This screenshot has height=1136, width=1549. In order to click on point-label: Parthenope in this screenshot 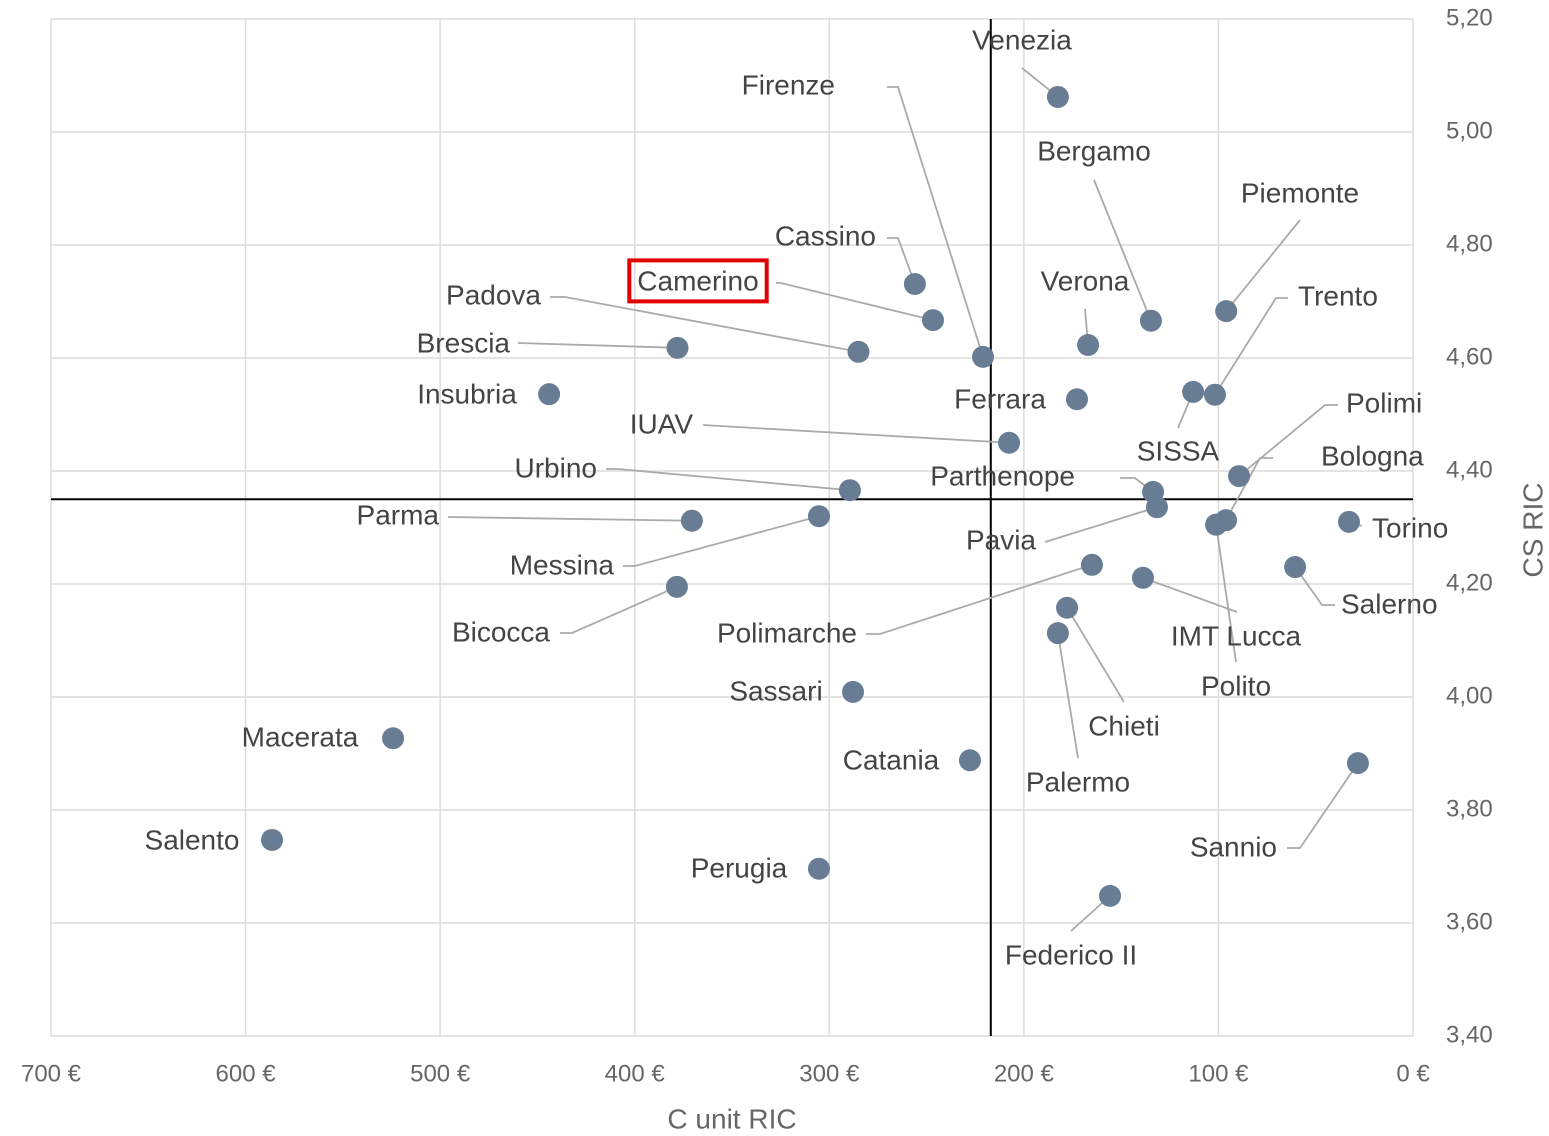, I will do `click(1002, 475)`.